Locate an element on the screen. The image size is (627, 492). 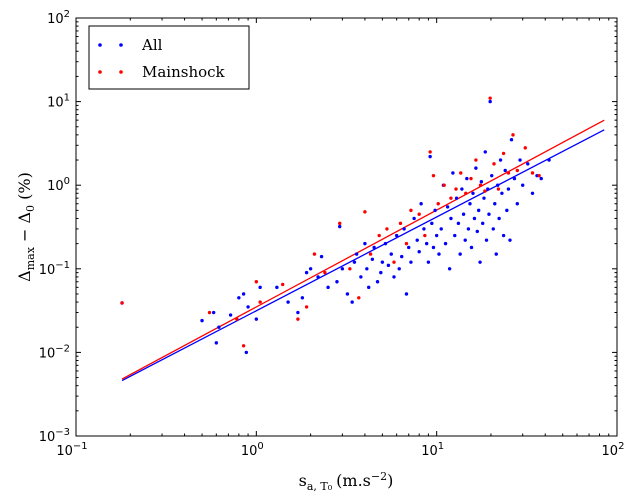
legend: All Mainshock is located at coordinates (169, 57).